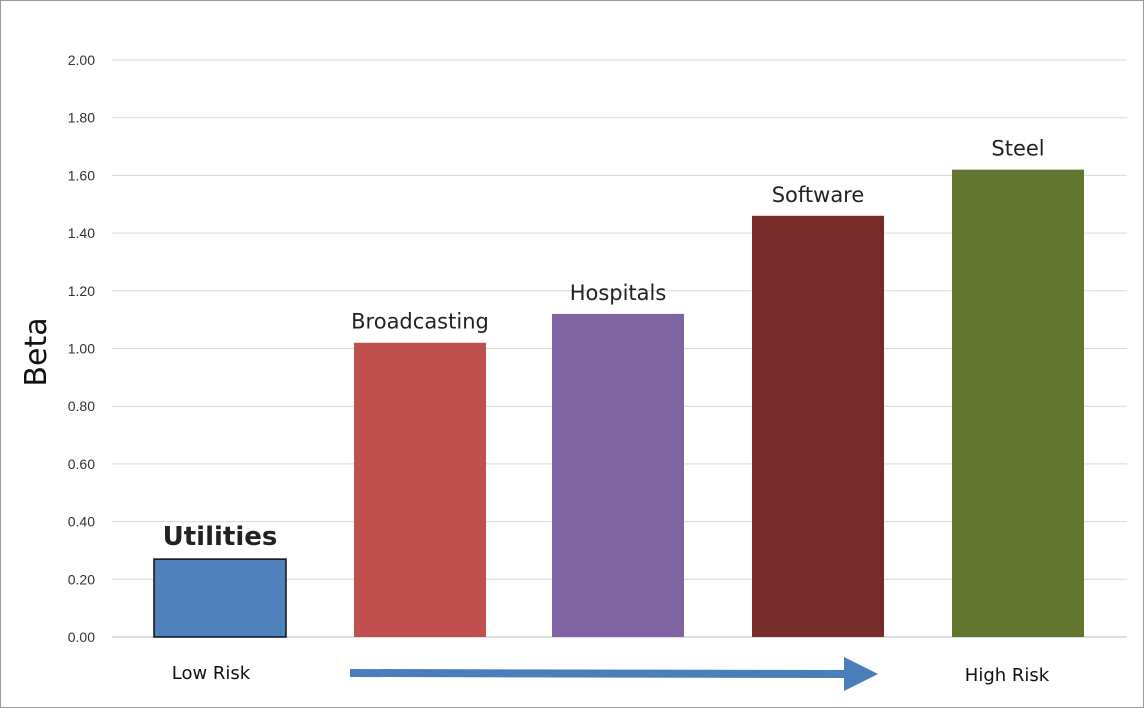  What do you see at coordinates (81, 579) in the screenshot?
I see `y-tick-label: 0.20` at bounding box center [81, 579].